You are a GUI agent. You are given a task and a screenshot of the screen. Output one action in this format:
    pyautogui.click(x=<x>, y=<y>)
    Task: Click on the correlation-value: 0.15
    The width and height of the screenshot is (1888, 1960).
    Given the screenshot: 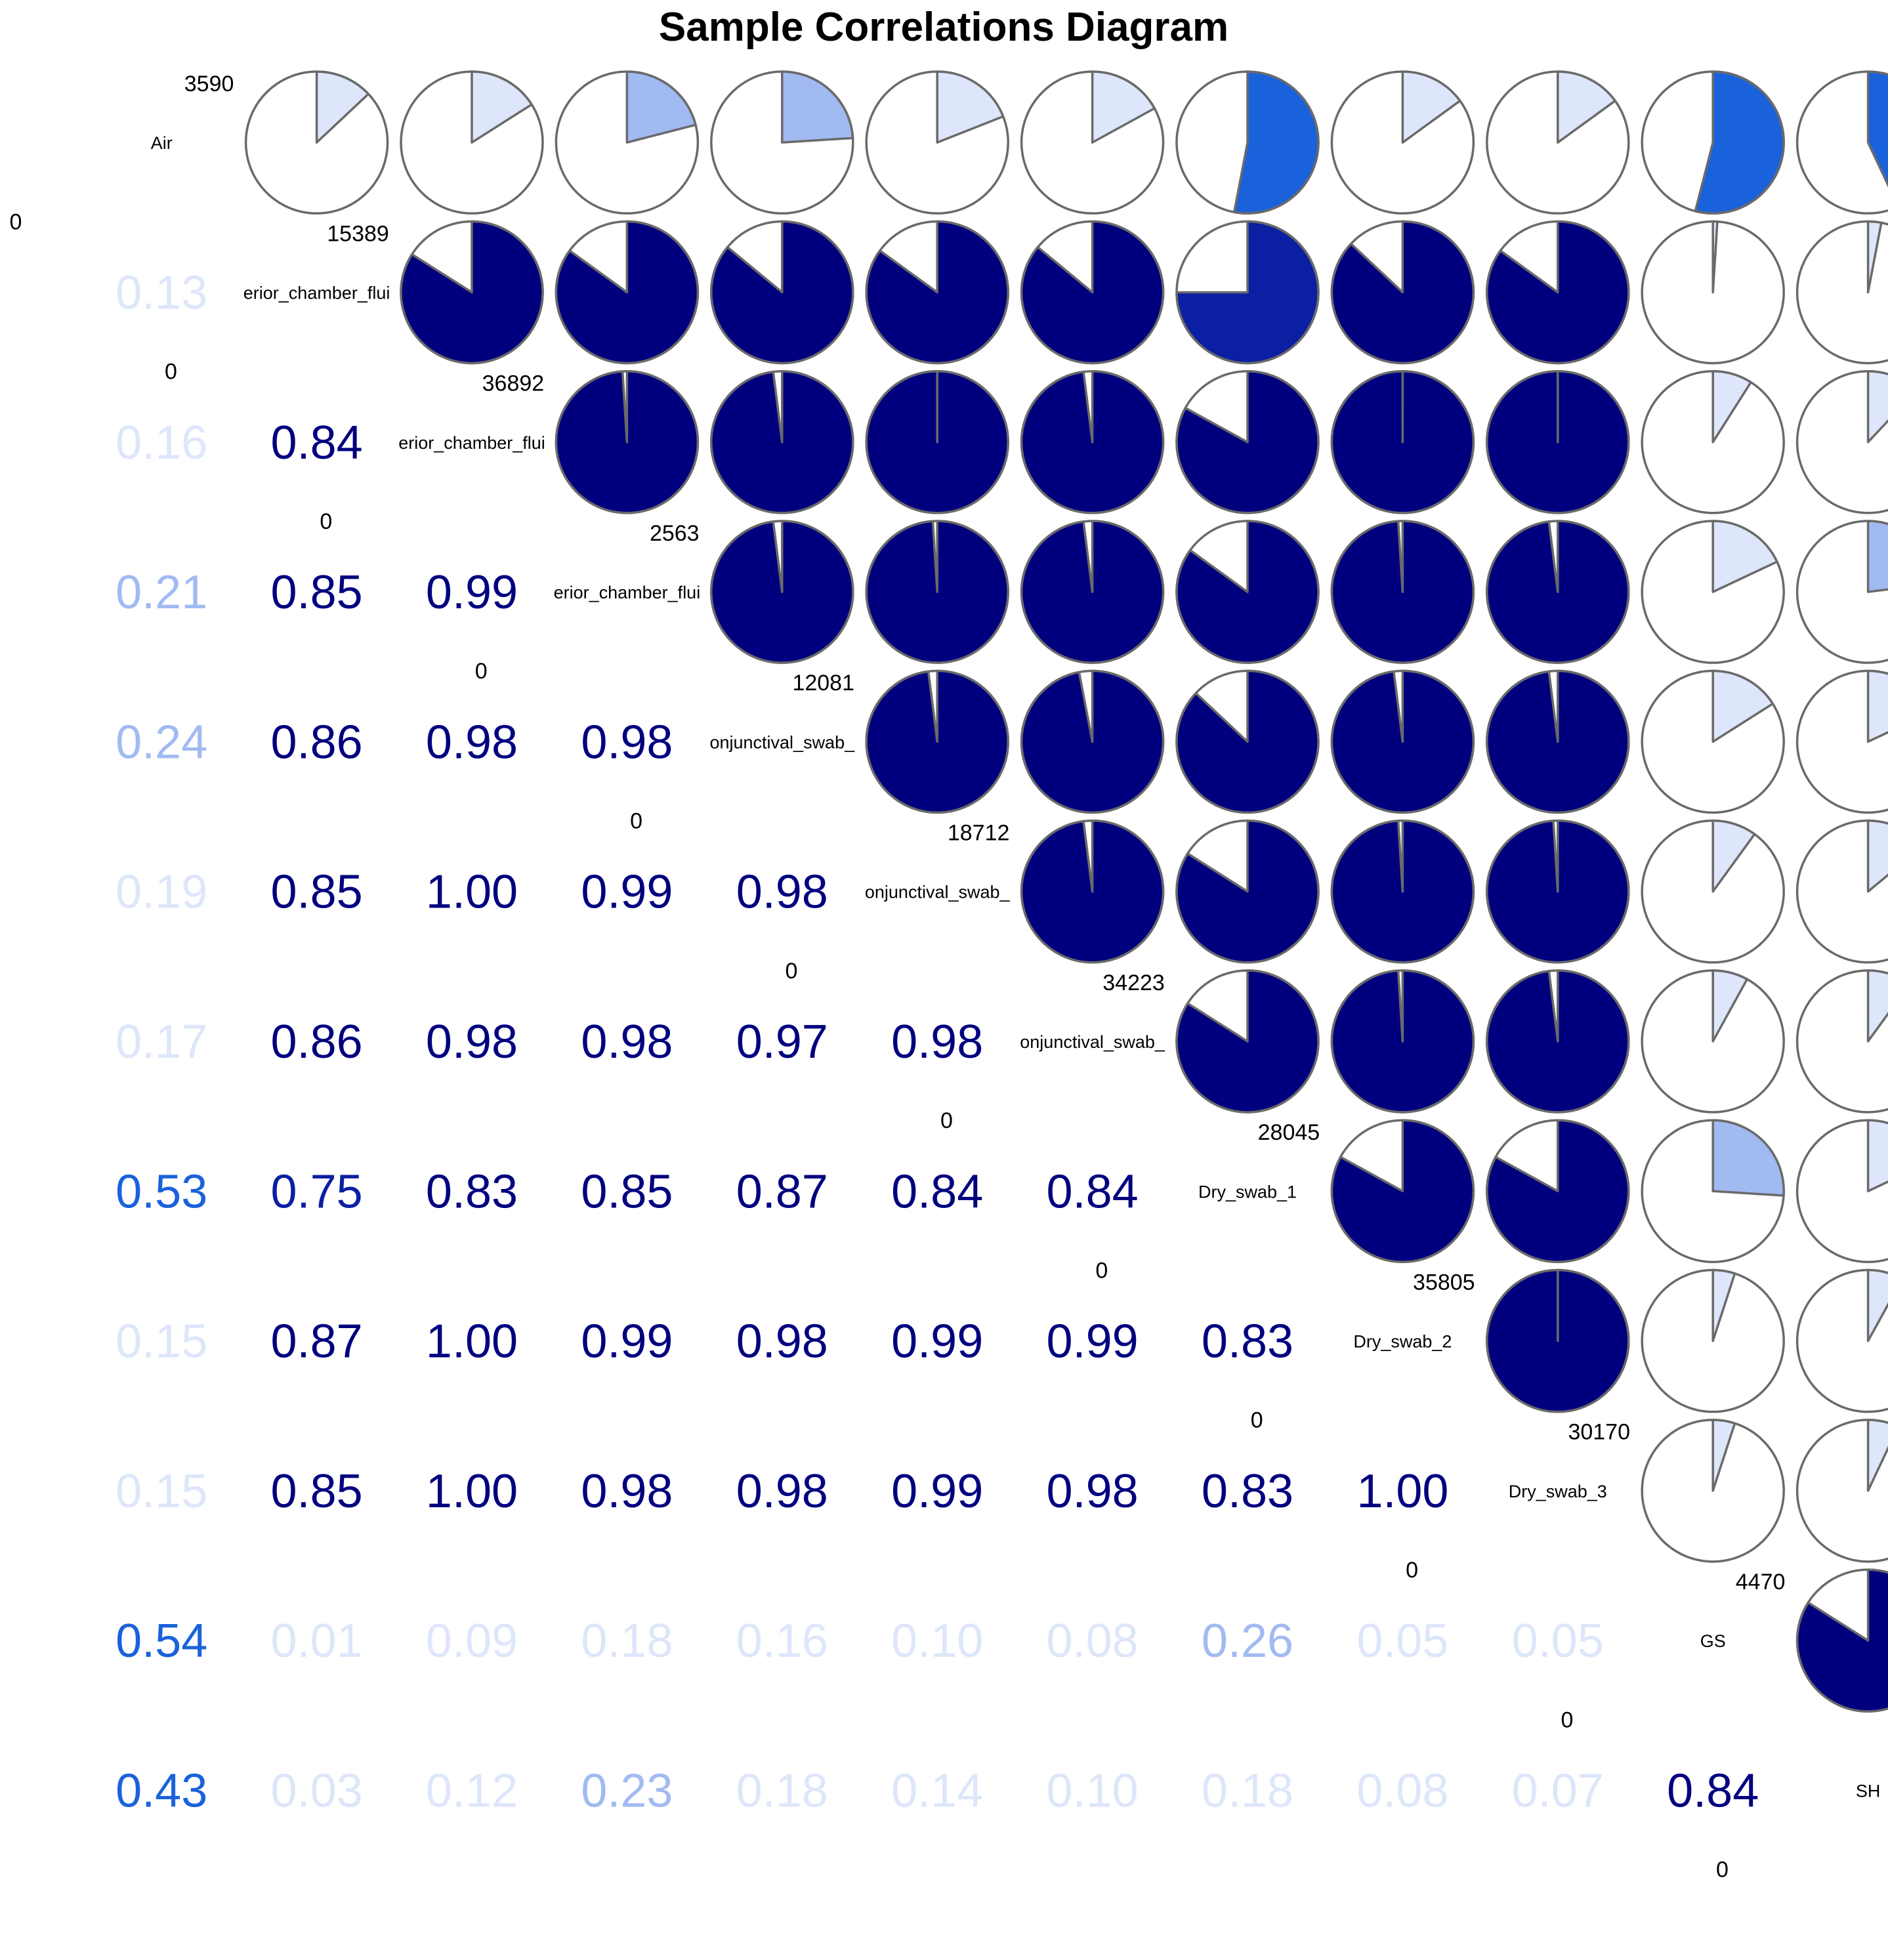 What is the action you would take?
    pyautogui.click(x=161, y=1491)
    